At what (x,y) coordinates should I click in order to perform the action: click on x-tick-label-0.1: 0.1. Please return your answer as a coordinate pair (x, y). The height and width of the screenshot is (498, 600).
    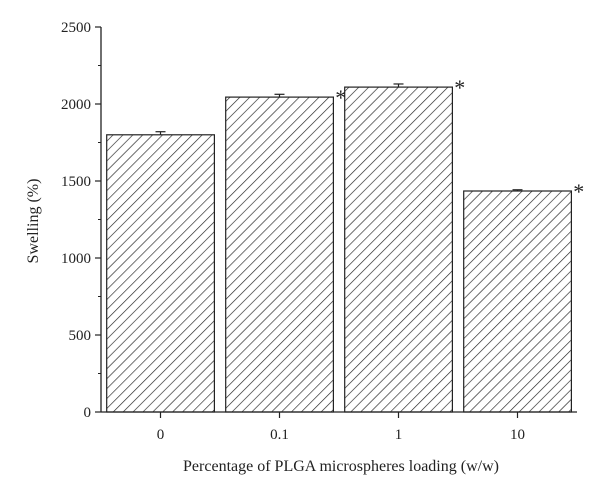
    Looking at the image, I should click on (279, 435).